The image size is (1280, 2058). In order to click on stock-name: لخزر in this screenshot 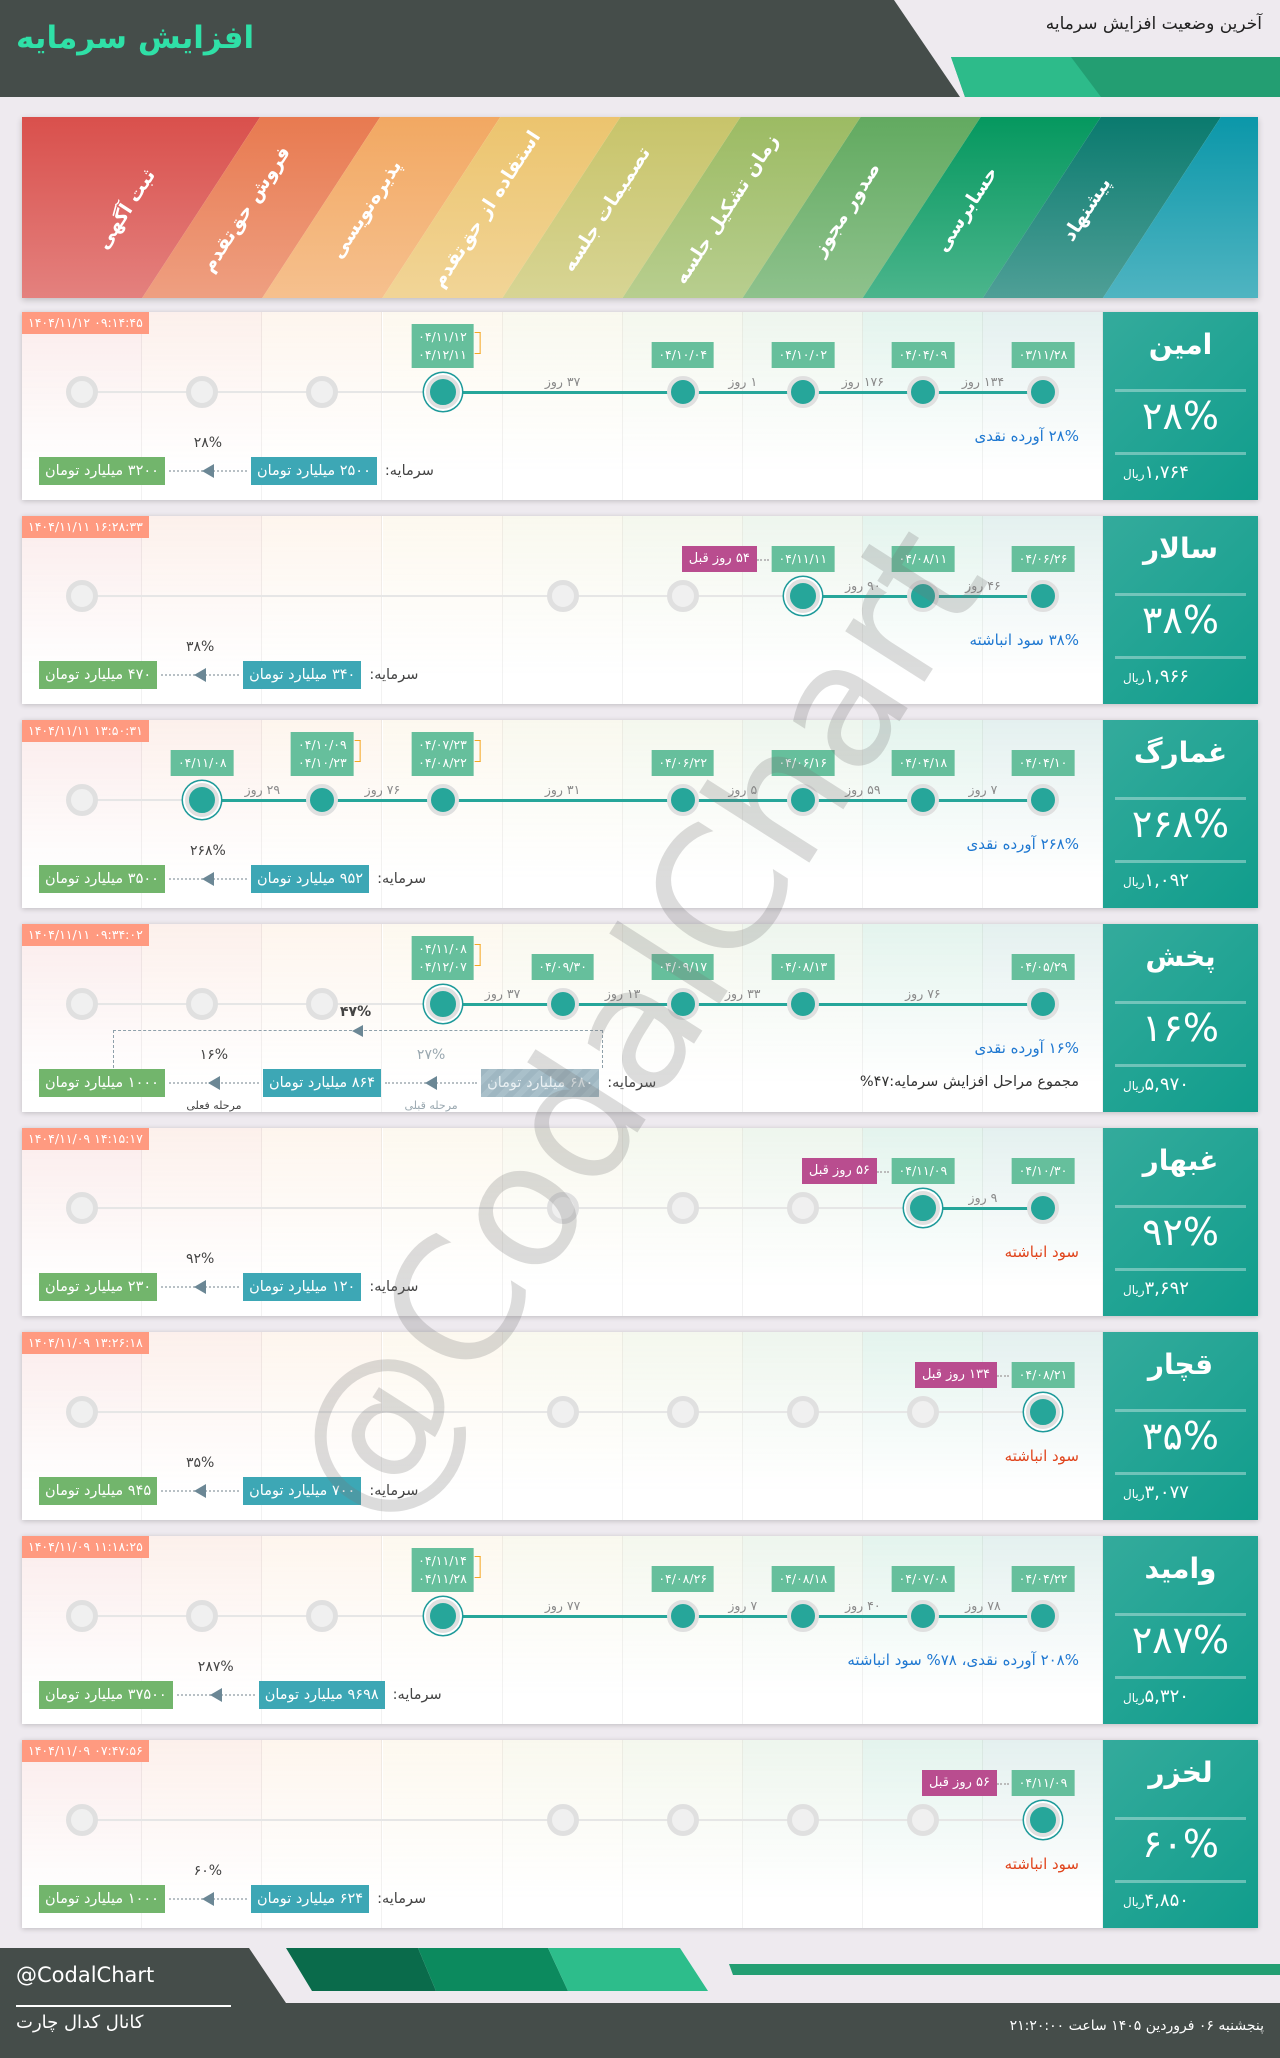, I will do `click(1180, 1772)`.